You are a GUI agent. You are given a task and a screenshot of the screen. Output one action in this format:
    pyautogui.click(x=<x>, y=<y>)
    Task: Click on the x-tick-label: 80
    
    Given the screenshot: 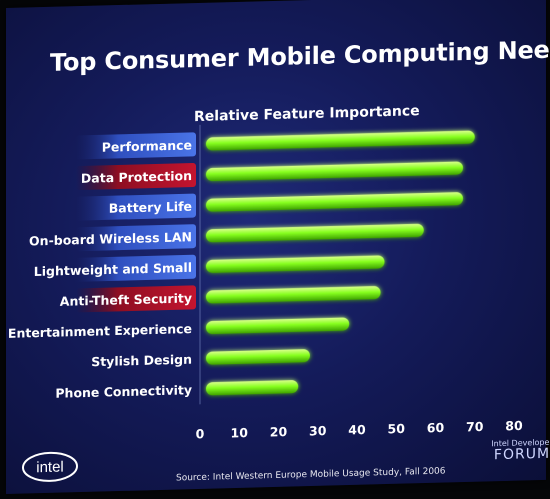 What is the action you would take?
    pyautogui.click(x=514, y=425)
    